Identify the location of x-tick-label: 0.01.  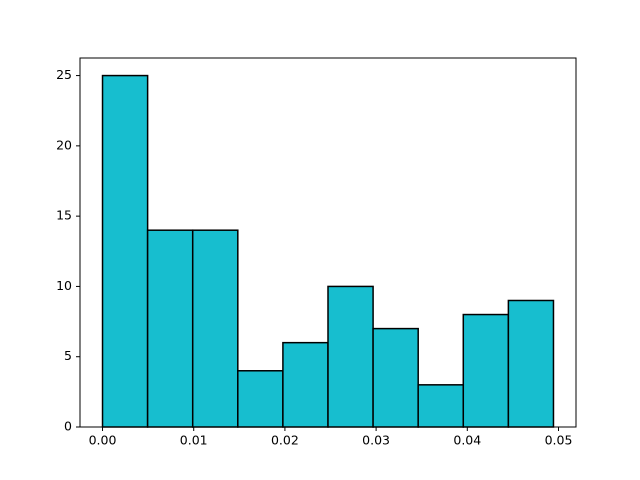
(194, 440).